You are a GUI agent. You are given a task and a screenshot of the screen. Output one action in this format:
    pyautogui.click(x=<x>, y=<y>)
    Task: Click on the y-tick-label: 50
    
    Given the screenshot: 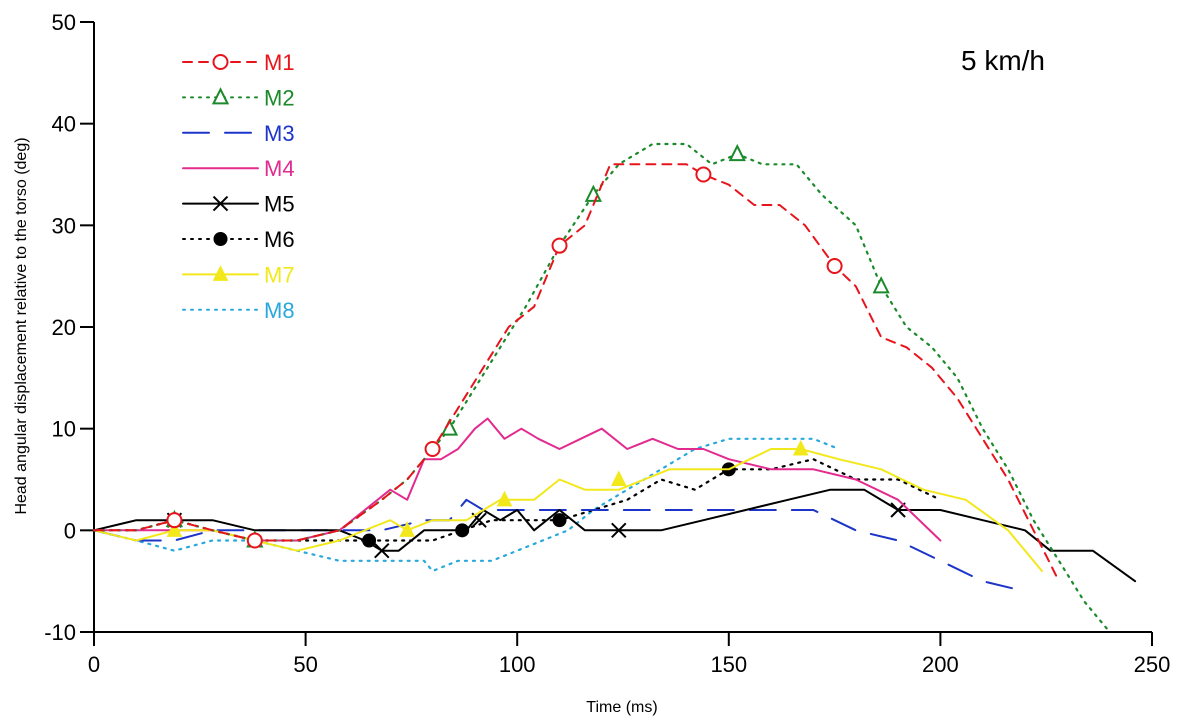 What is the action you would take?
    pyautogui.click(x=64, y=22)
    